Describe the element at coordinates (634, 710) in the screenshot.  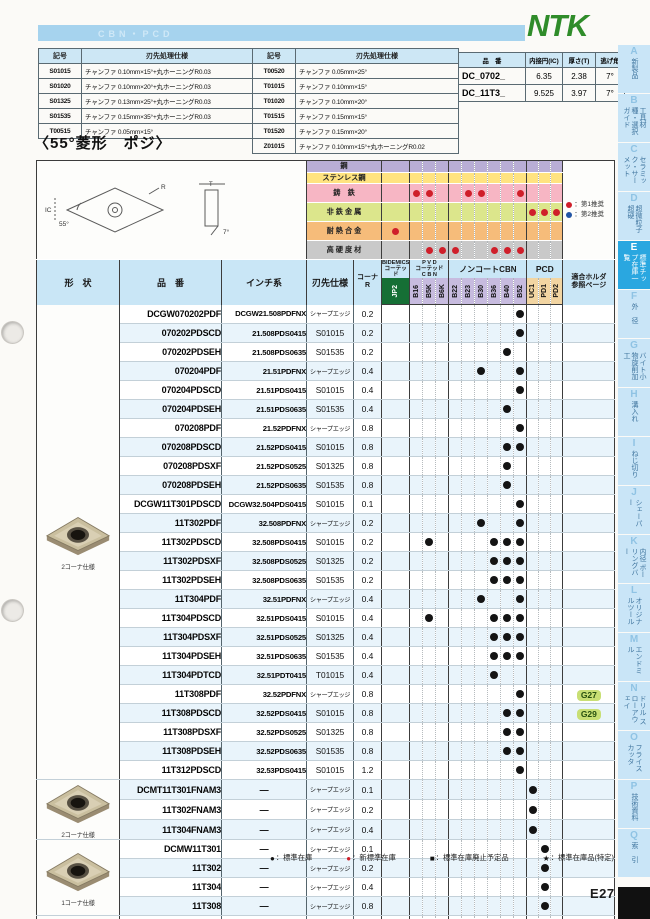
I see `tab-label: ドリル スローアウェイ` at that location.